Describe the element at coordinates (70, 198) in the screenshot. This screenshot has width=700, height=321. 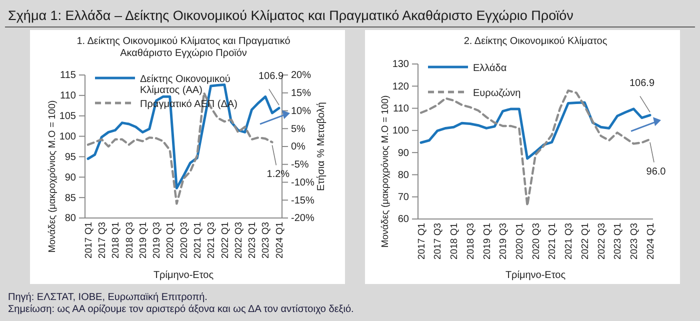
I see `y-tick-label: 85` at that location.